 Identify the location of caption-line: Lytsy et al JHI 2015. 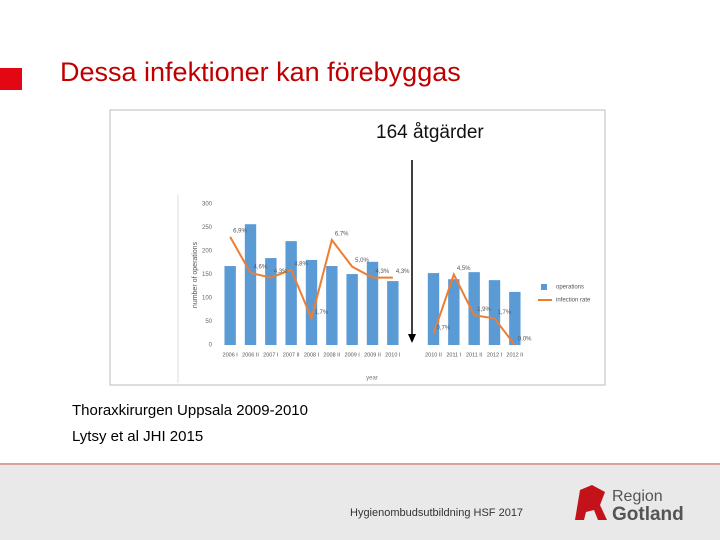
(137, 436).